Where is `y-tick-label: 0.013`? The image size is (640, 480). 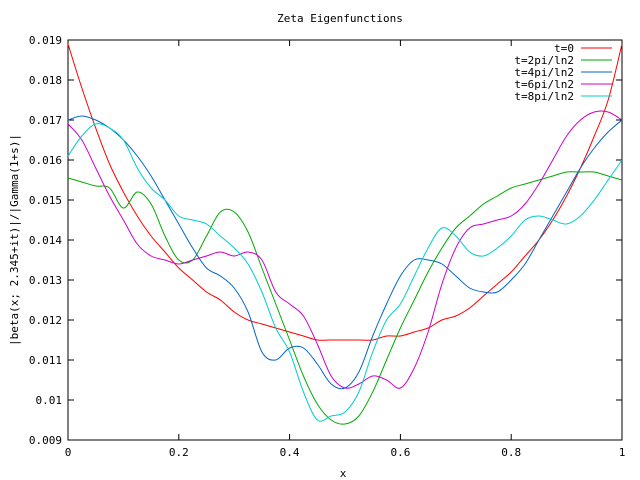
y-tick-label: 0.013 is located at coordinates (45, 280).